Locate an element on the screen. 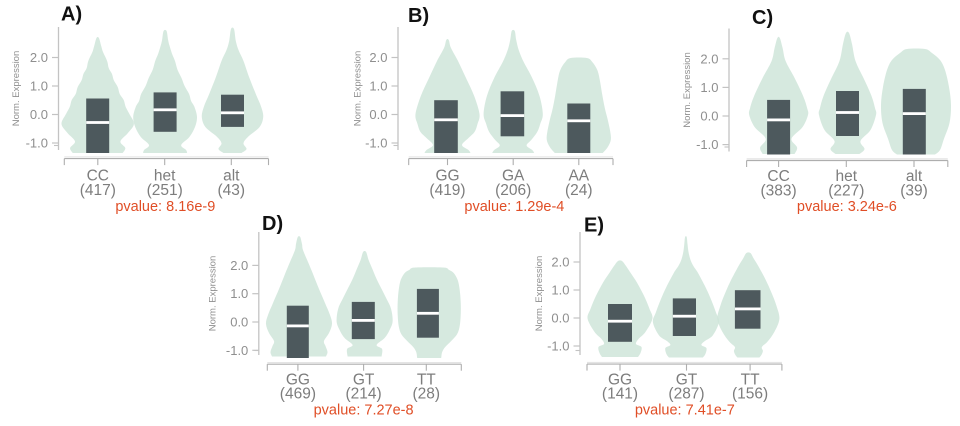 Image resolution: width=960 pixels, height=426 pixels. svg-text: E) is located at coordinates (594, 226).